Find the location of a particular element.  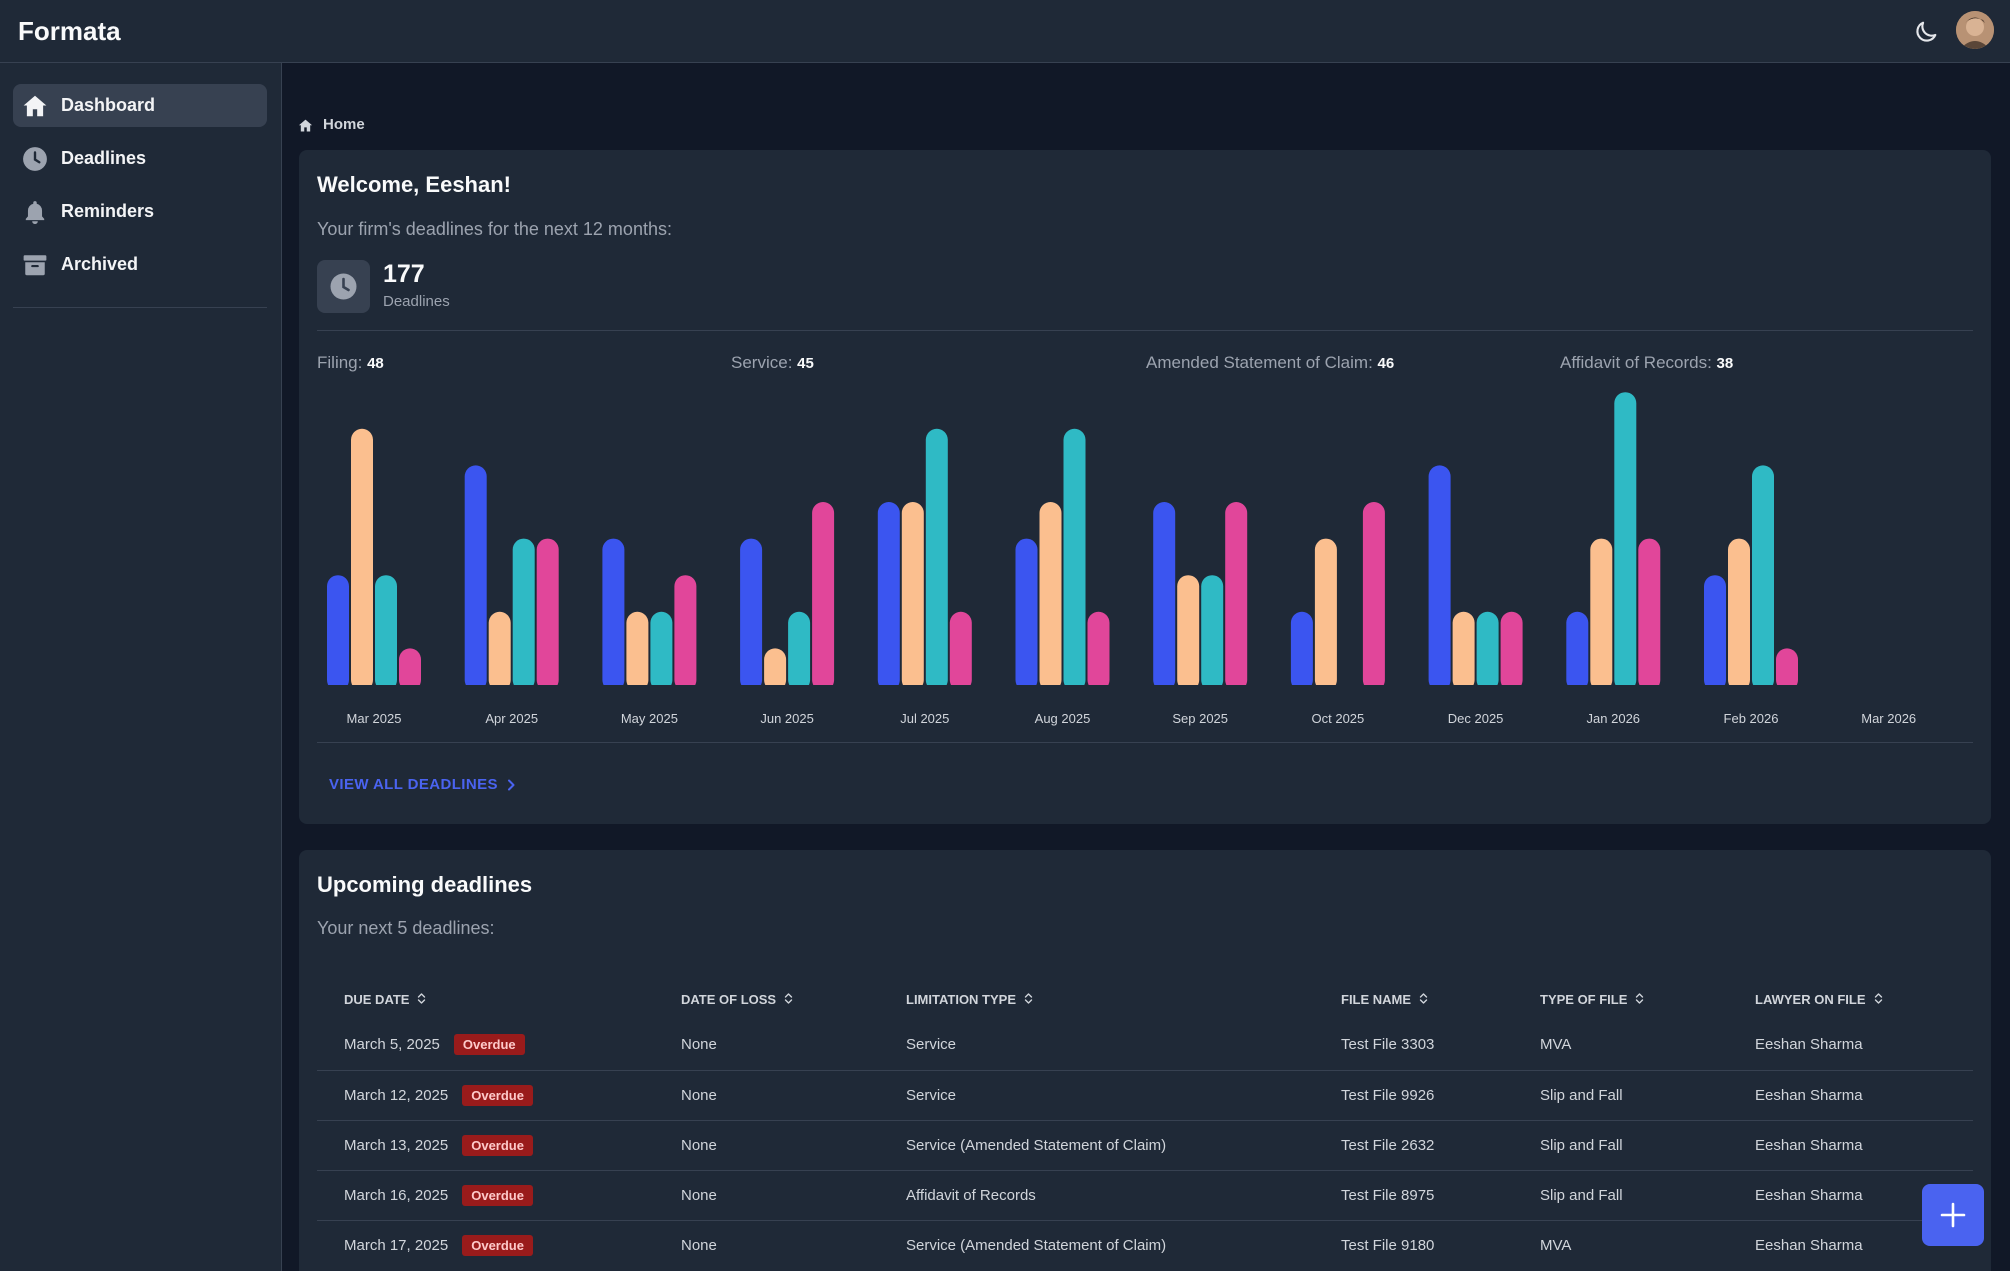

sidebar-divider is located at coordinates (140, 307).